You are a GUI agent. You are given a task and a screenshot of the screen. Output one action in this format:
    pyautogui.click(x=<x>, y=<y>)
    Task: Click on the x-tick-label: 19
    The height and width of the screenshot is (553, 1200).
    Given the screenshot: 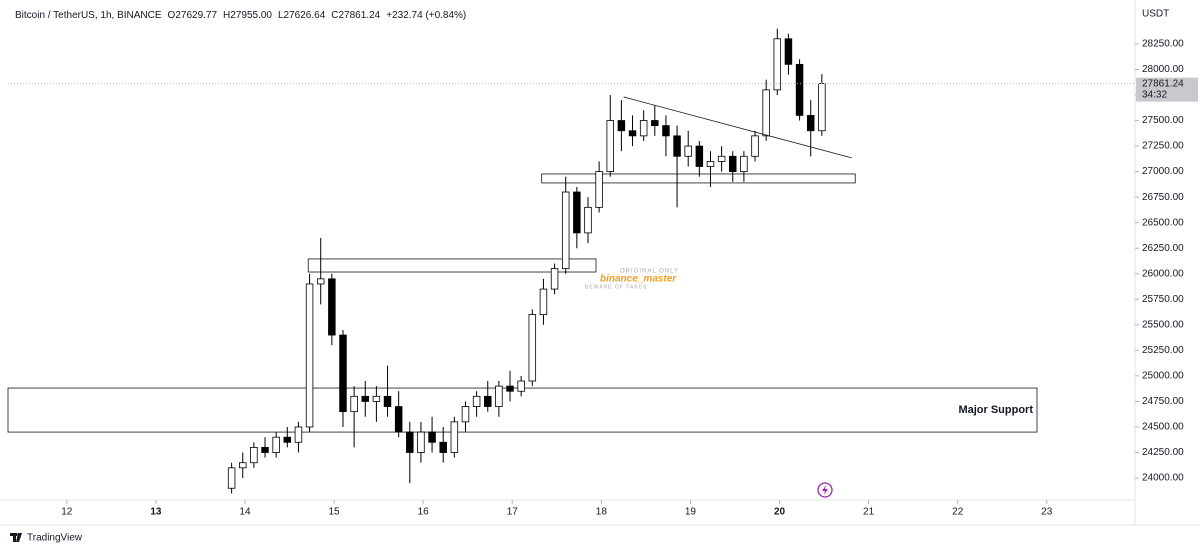 What is the action you would take?
    pyautogui.click(x=691, y=512)
    